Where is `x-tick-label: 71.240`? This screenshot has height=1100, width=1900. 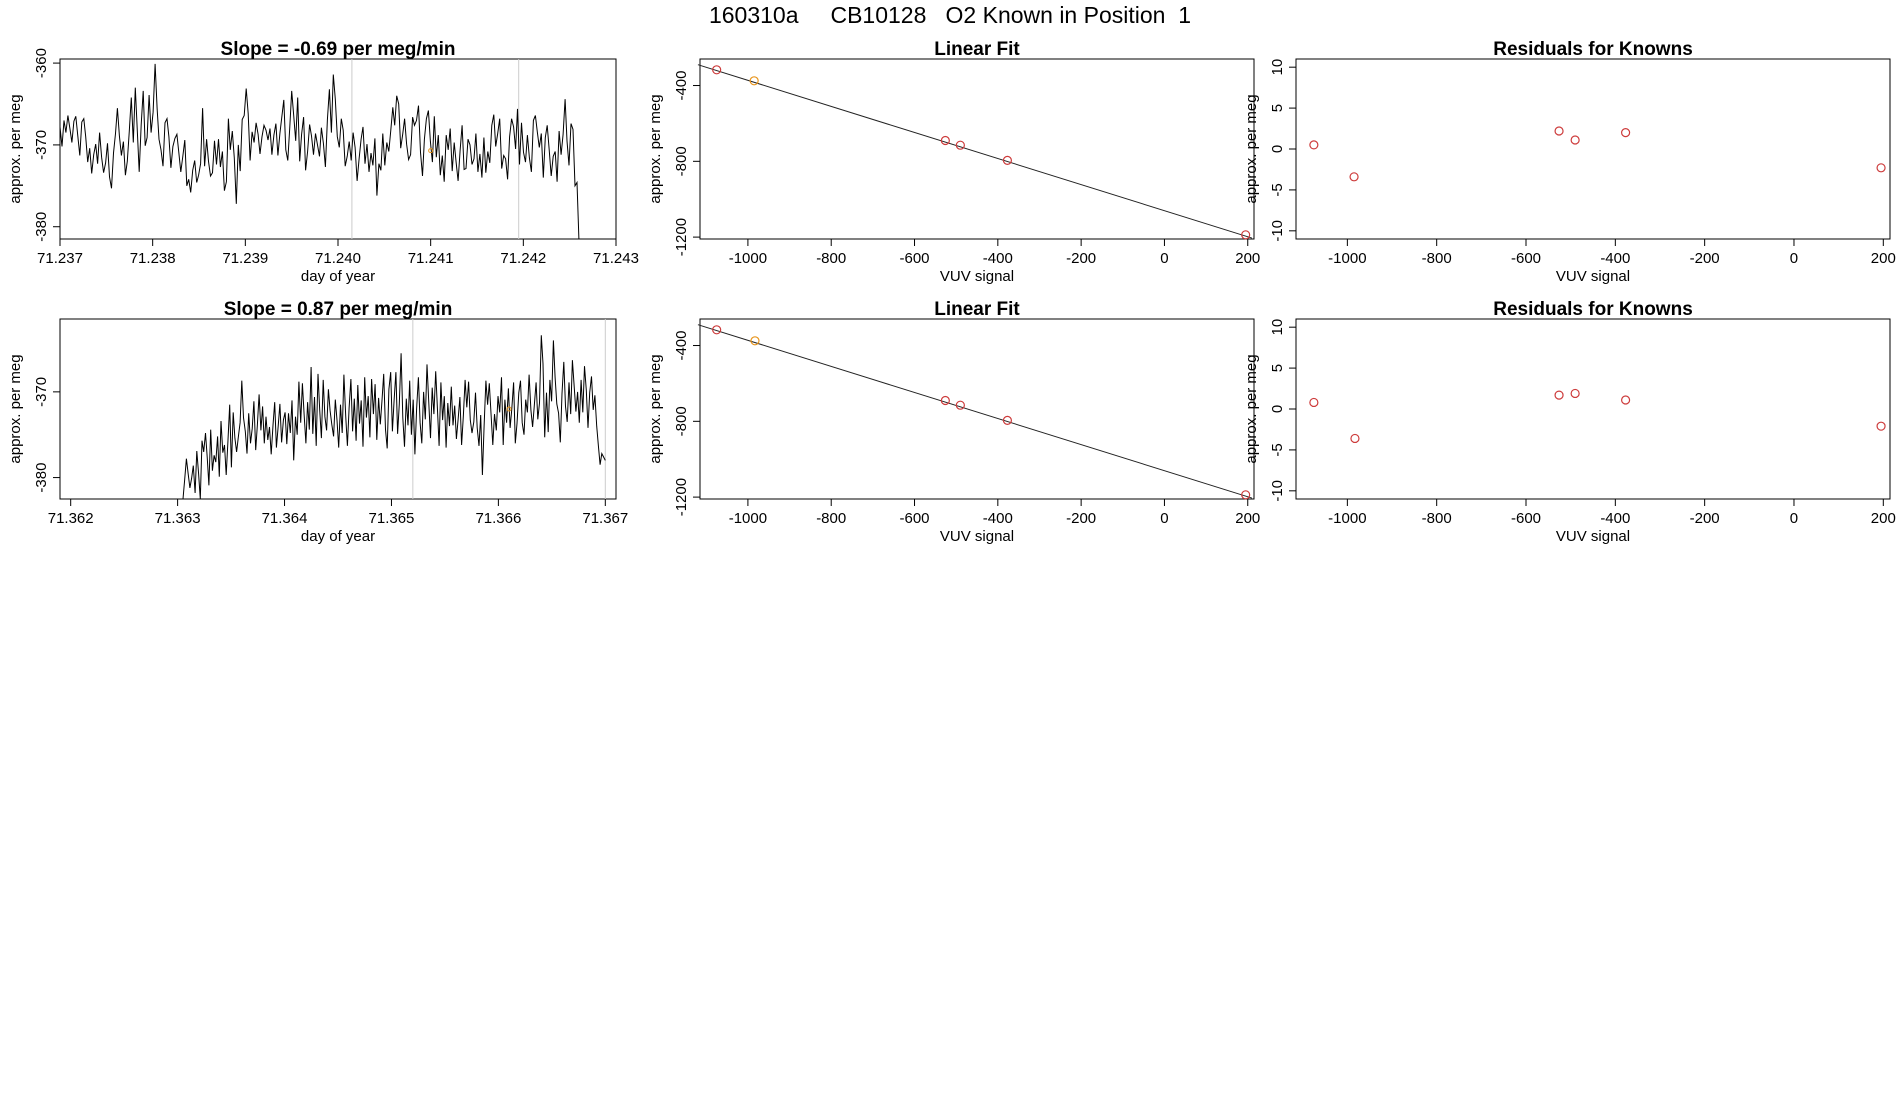
x-tick-label: 71.240 is located at coordinates (338, 258).